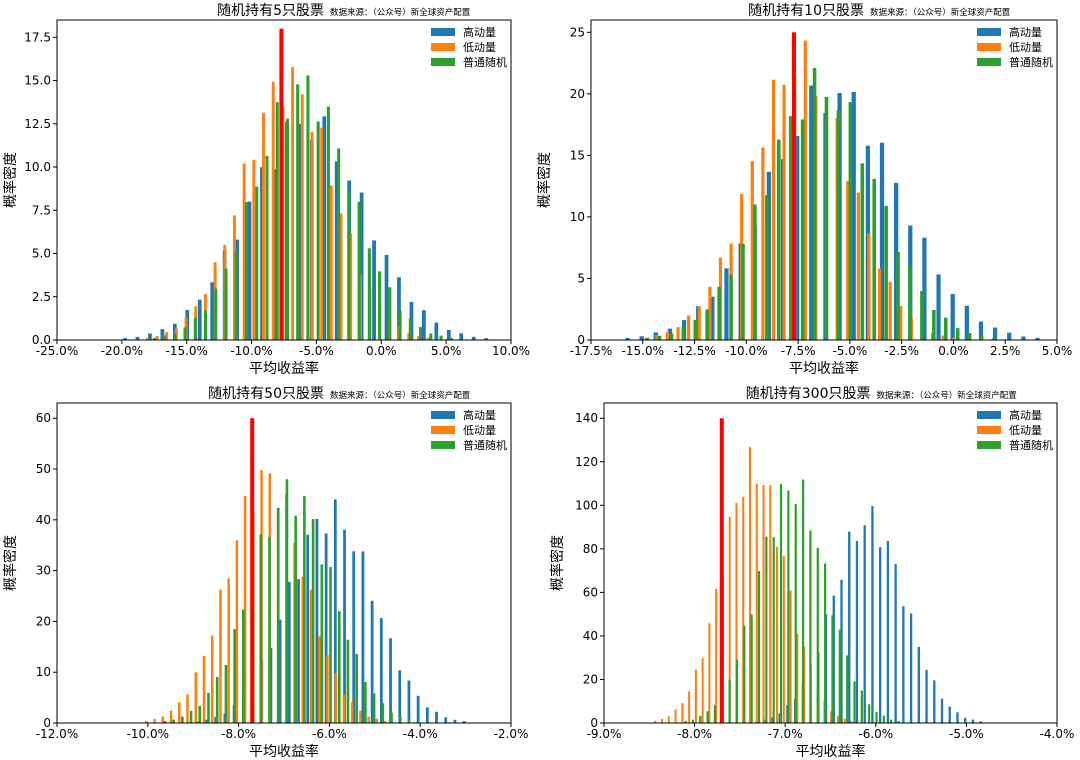  Describe the element at coordinates (41, 297) in the screenshot. I see `y-tick-label: 2.5` at that location.